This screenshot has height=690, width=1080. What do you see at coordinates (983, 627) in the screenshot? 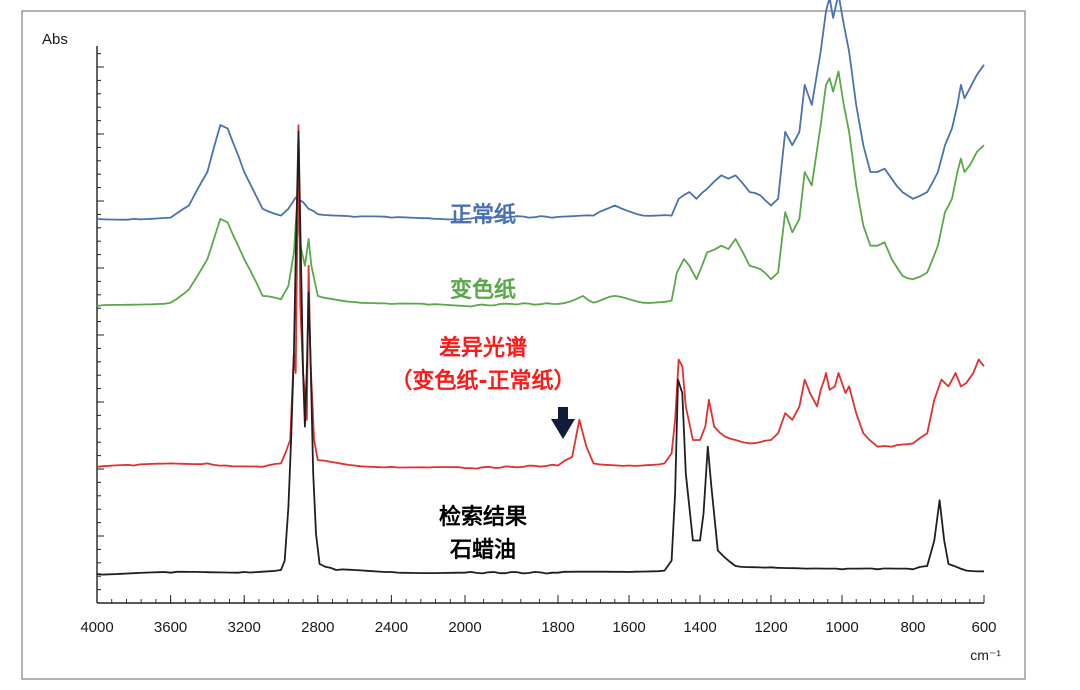
I see `x-tick-label: 600` at bounding box center [983, 627].